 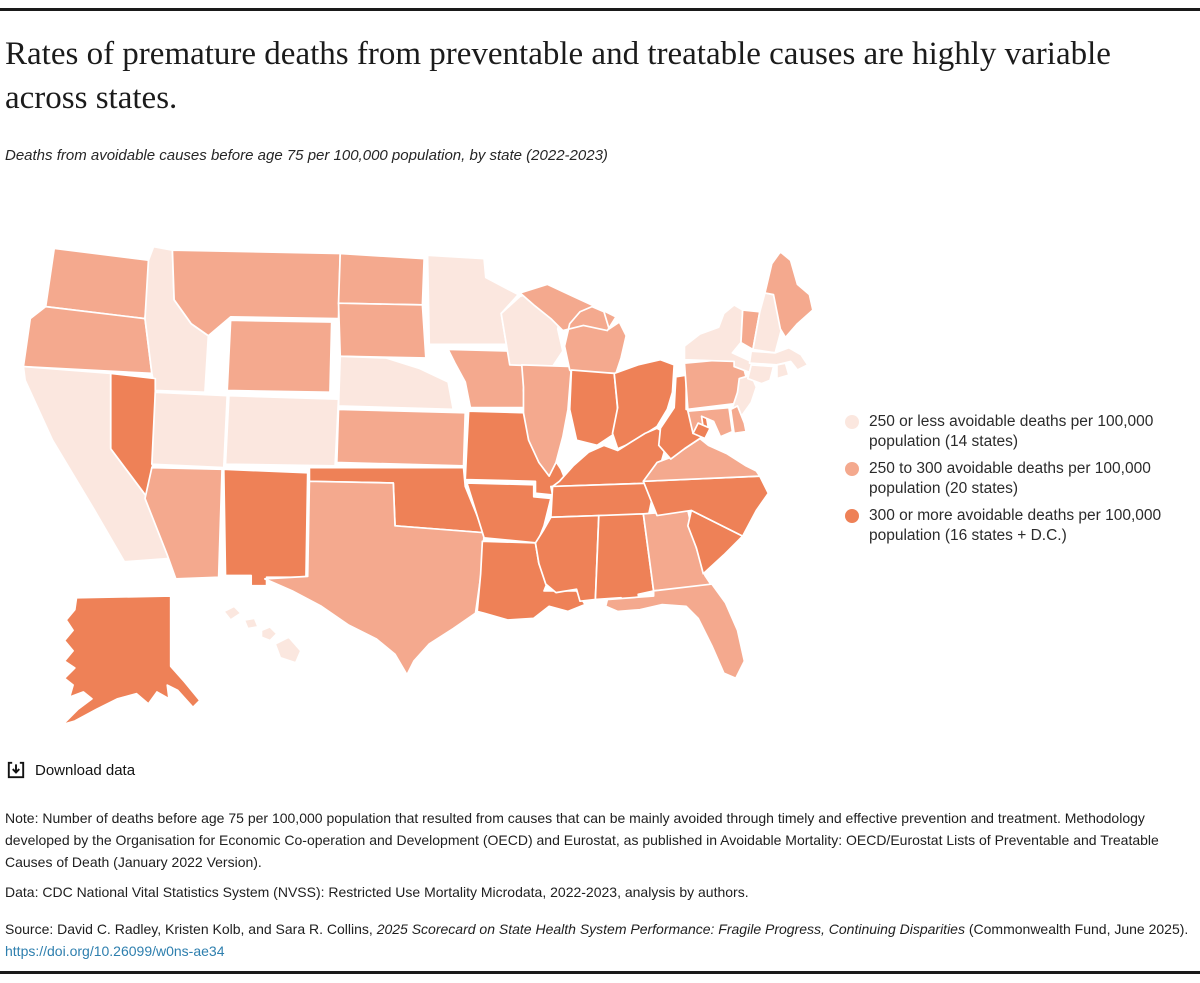 I want to click on state-CT: Connecticut, so click(x=760, y=374).